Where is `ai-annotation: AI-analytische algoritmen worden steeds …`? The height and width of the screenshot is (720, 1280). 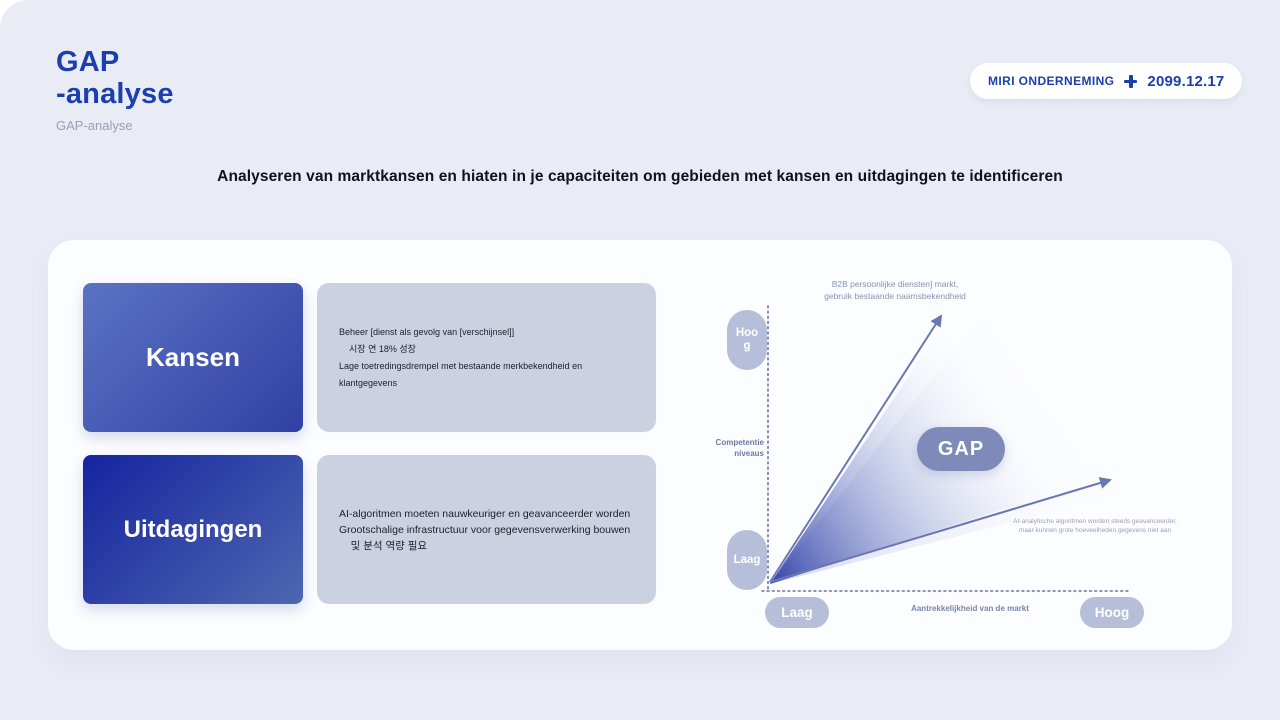
ai-annotation: AI-analytische algoritmen worden steeds … is located at coordinates (1095, 526).